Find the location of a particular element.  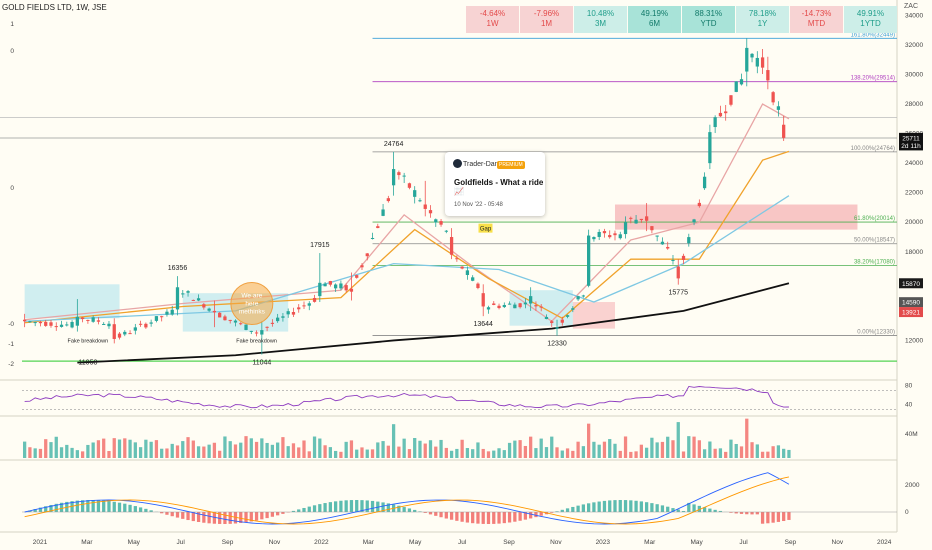

perf-period: 1Y is located at coordinates (762, 23).